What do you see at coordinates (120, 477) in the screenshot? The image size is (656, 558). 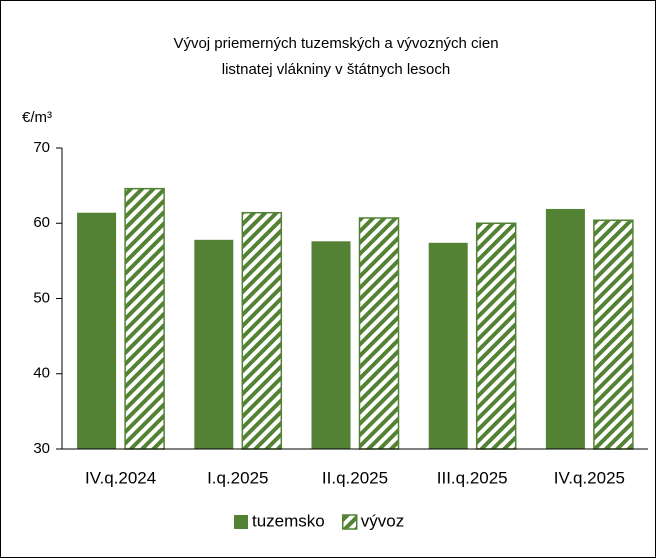 I see `x-tick-label: IV.q.2024` at bounding box center [120, 477].